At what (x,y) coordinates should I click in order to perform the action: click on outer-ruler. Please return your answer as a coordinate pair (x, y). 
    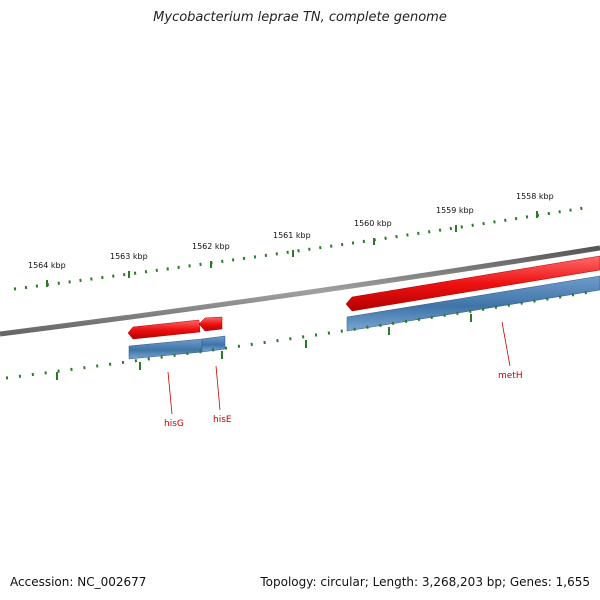
    Looking at the image, I should click on (302, 248).